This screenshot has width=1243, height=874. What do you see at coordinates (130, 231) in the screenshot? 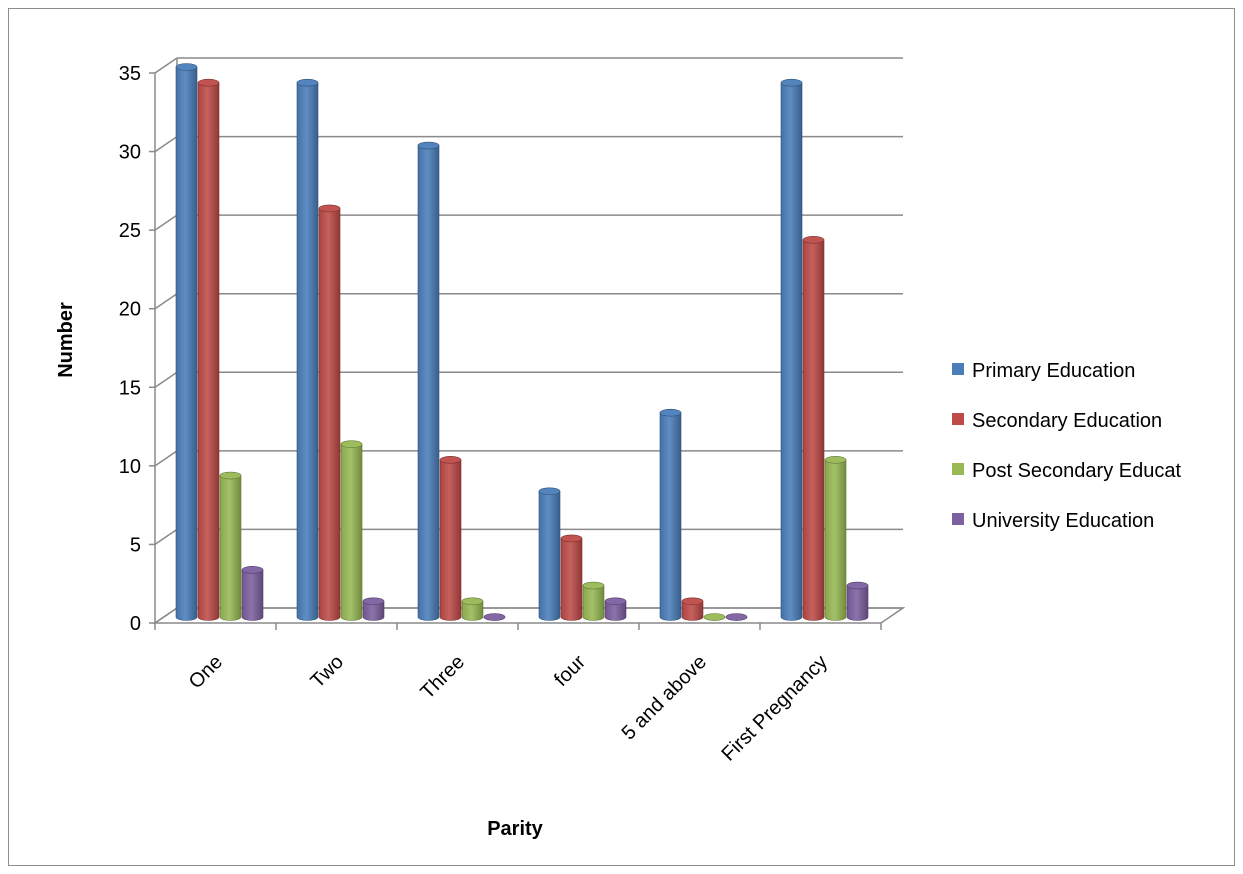
I see `y-tick-label: 25` at bounding box center [130, 231].